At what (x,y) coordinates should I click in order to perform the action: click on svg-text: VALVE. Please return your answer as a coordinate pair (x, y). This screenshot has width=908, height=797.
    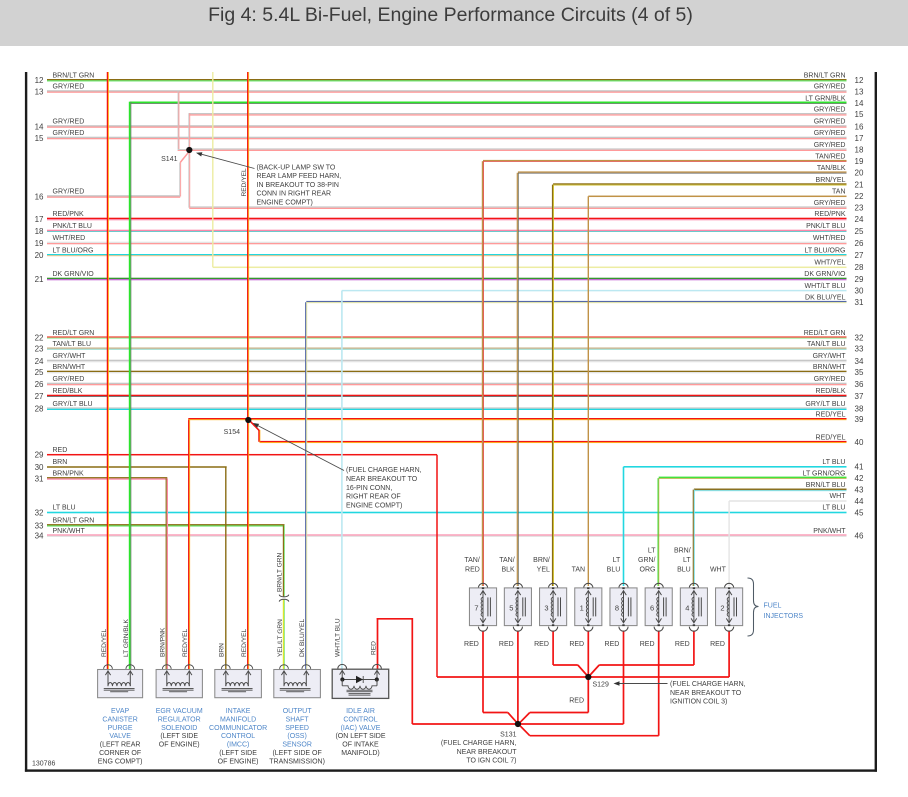
    Looking at the image, I should click on (120, 736).